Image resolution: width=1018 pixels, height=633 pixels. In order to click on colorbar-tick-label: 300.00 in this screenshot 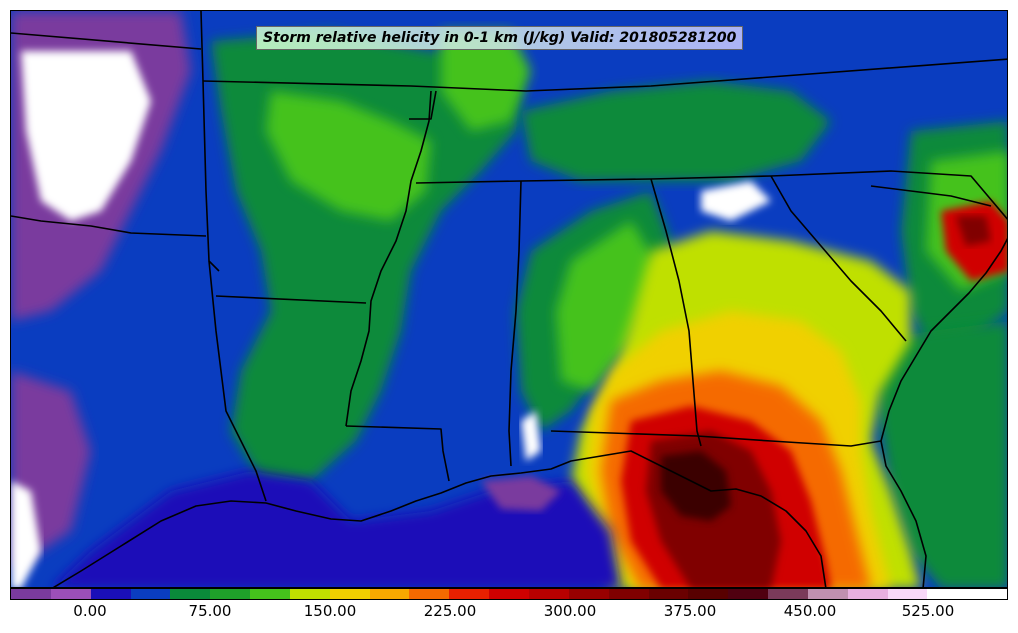, I will do `click(570, 611)`.